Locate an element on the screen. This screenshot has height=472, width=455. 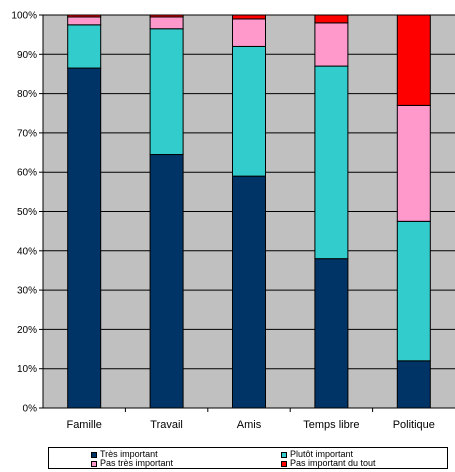
legend-entry: Plutôt important is located at coordinates (317, 454).